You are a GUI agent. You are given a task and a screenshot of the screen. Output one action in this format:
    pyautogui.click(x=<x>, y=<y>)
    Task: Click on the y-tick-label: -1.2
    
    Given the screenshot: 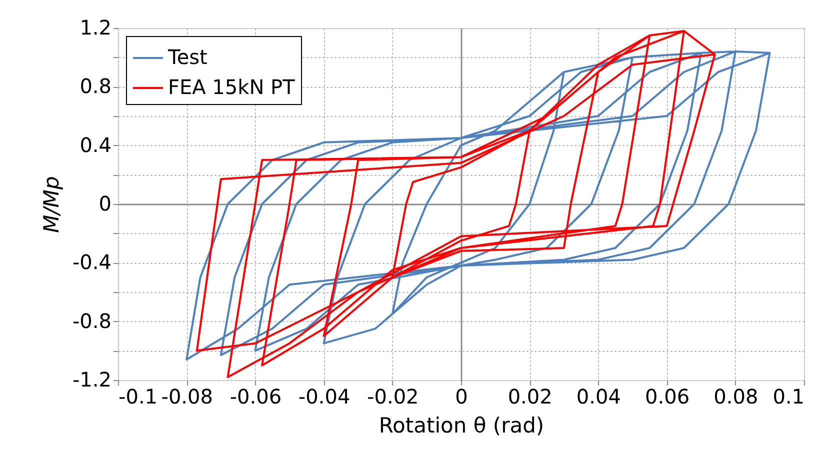 What is the action you would take?
    pyautogui.click(x=92, y=380)
    